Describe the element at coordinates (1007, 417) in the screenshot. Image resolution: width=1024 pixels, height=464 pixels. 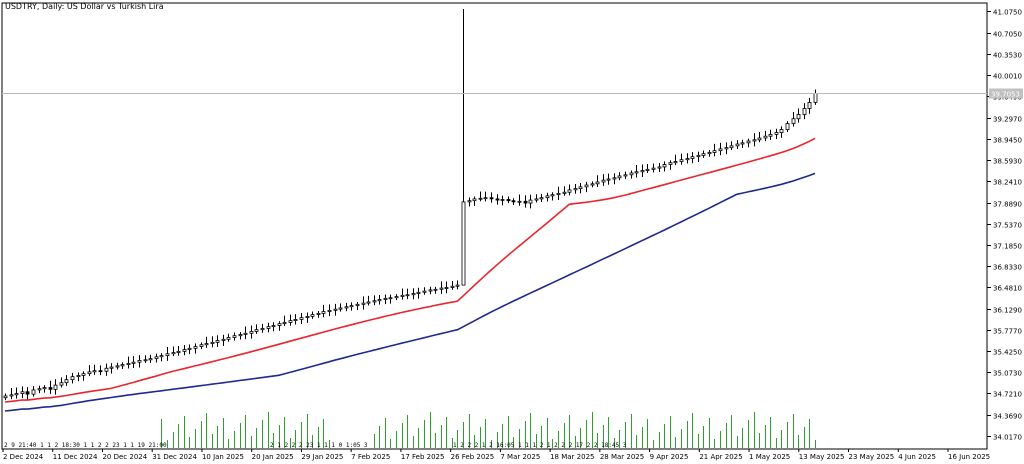
I see `price-tick-label: 34.3690` at that location.